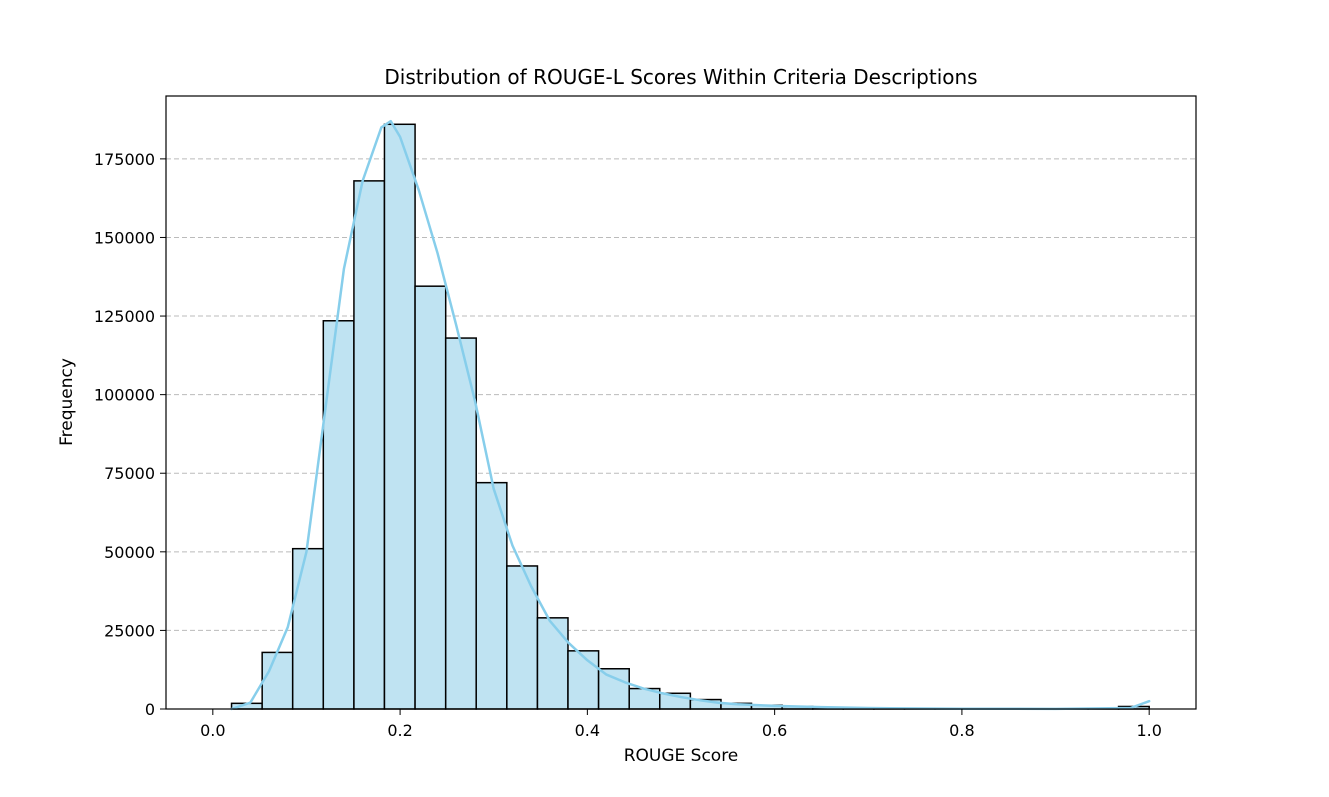 The width and height of the screenshot is (1329, 797). I want to click on x-axis-label: ROUGE Score, so click(681, 756).